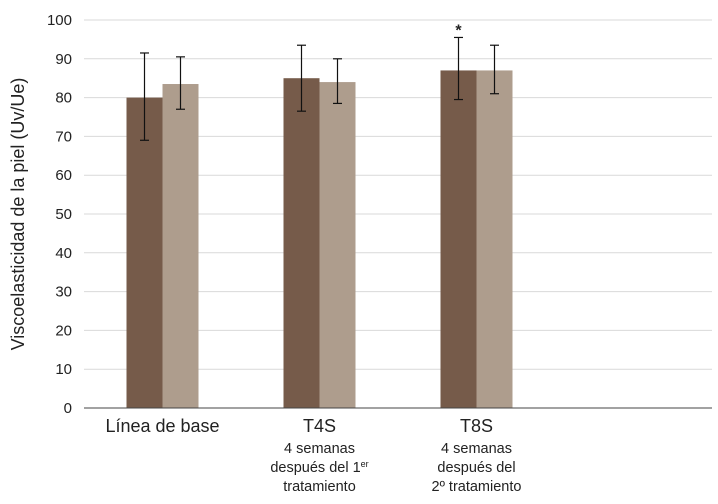 This screenshot has width=718, height=504. What do you see at coordinates (63, 175) in the screenshot?
I see `y-tick-label: 60` at bounding box center [63, 175].